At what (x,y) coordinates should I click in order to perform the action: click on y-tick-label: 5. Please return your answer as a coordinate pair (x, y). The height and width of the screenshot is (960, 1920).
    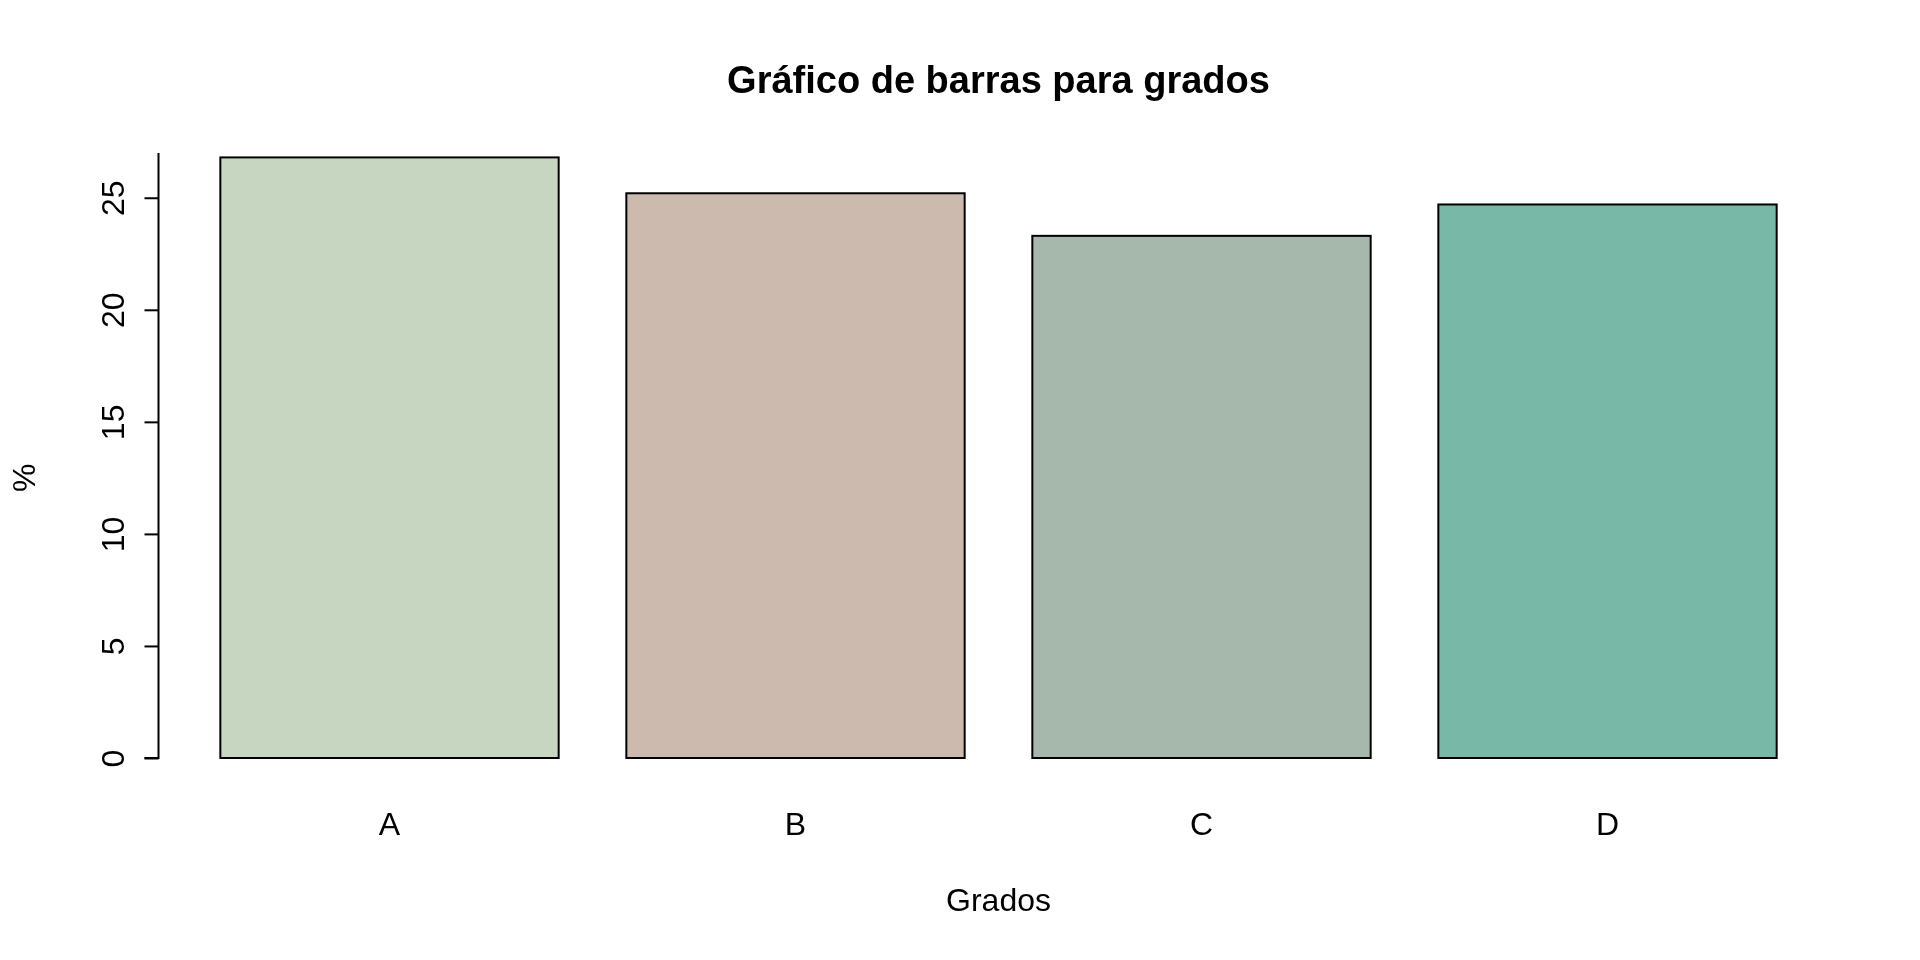
    Looking at the image, I should click on (112, 646).